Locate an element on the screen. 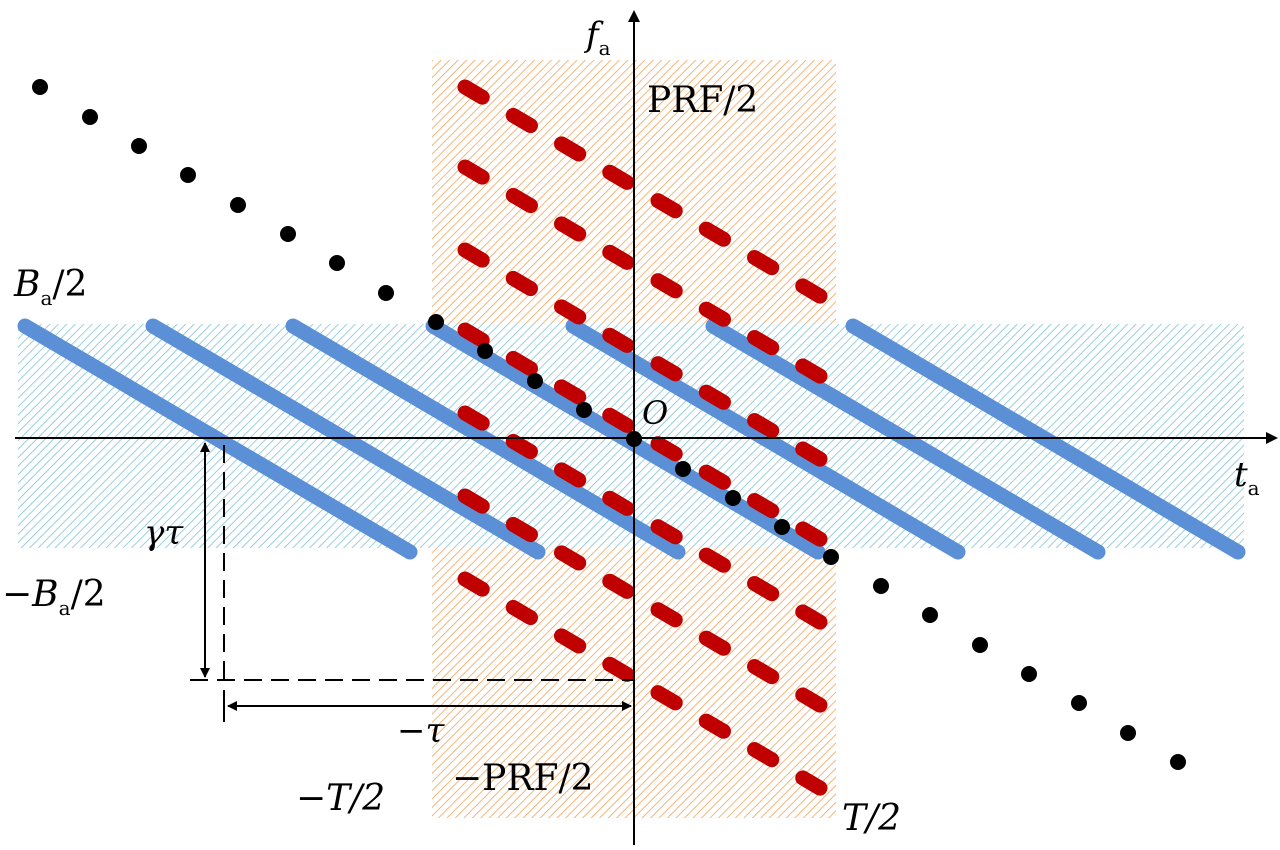 The height and width of the screenshot is (850, 1280). f-axis-label: fa is located at coordinates (597, 37).